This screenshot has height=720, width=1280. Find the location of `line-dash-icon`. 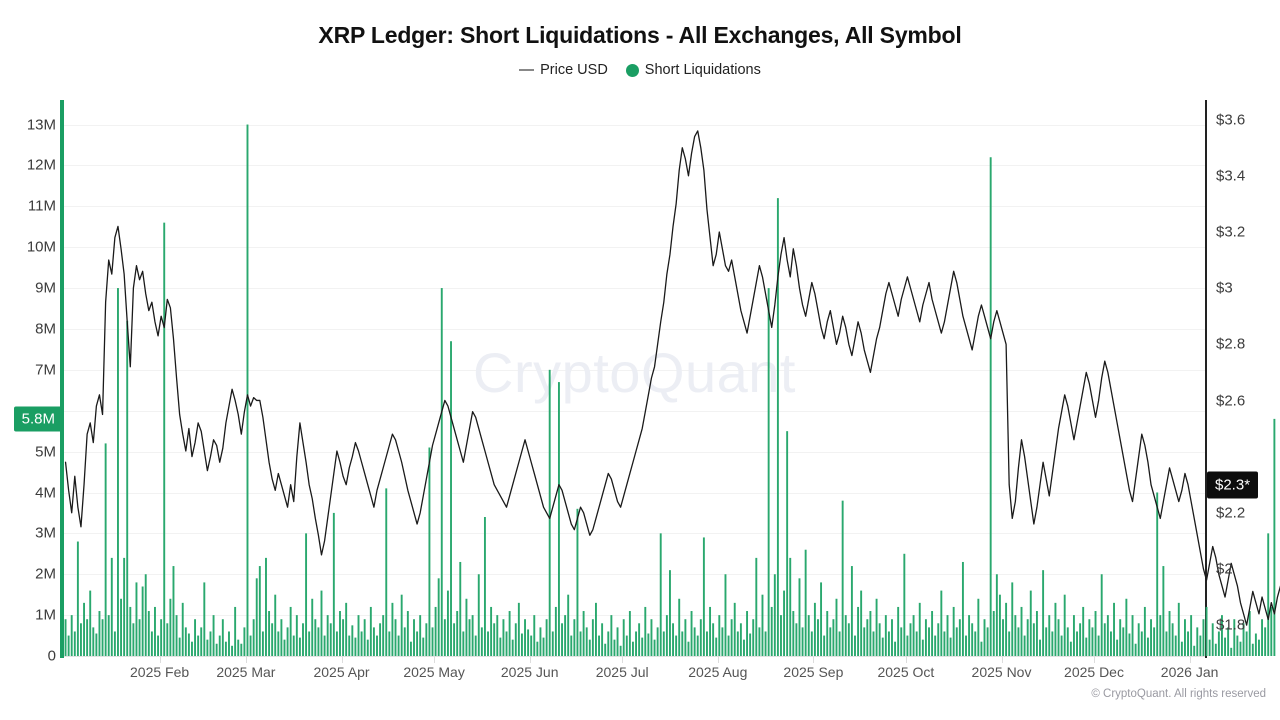

line-dash-icon is located at coordinates (527, 70).